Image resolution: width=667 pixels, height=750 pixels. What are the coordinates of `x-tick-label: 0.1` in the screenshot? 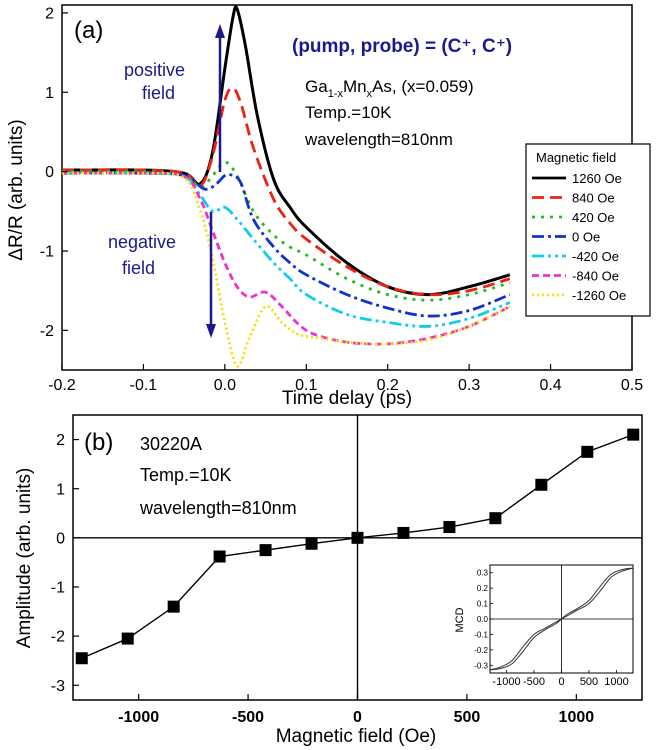 It's located at (306, 385).